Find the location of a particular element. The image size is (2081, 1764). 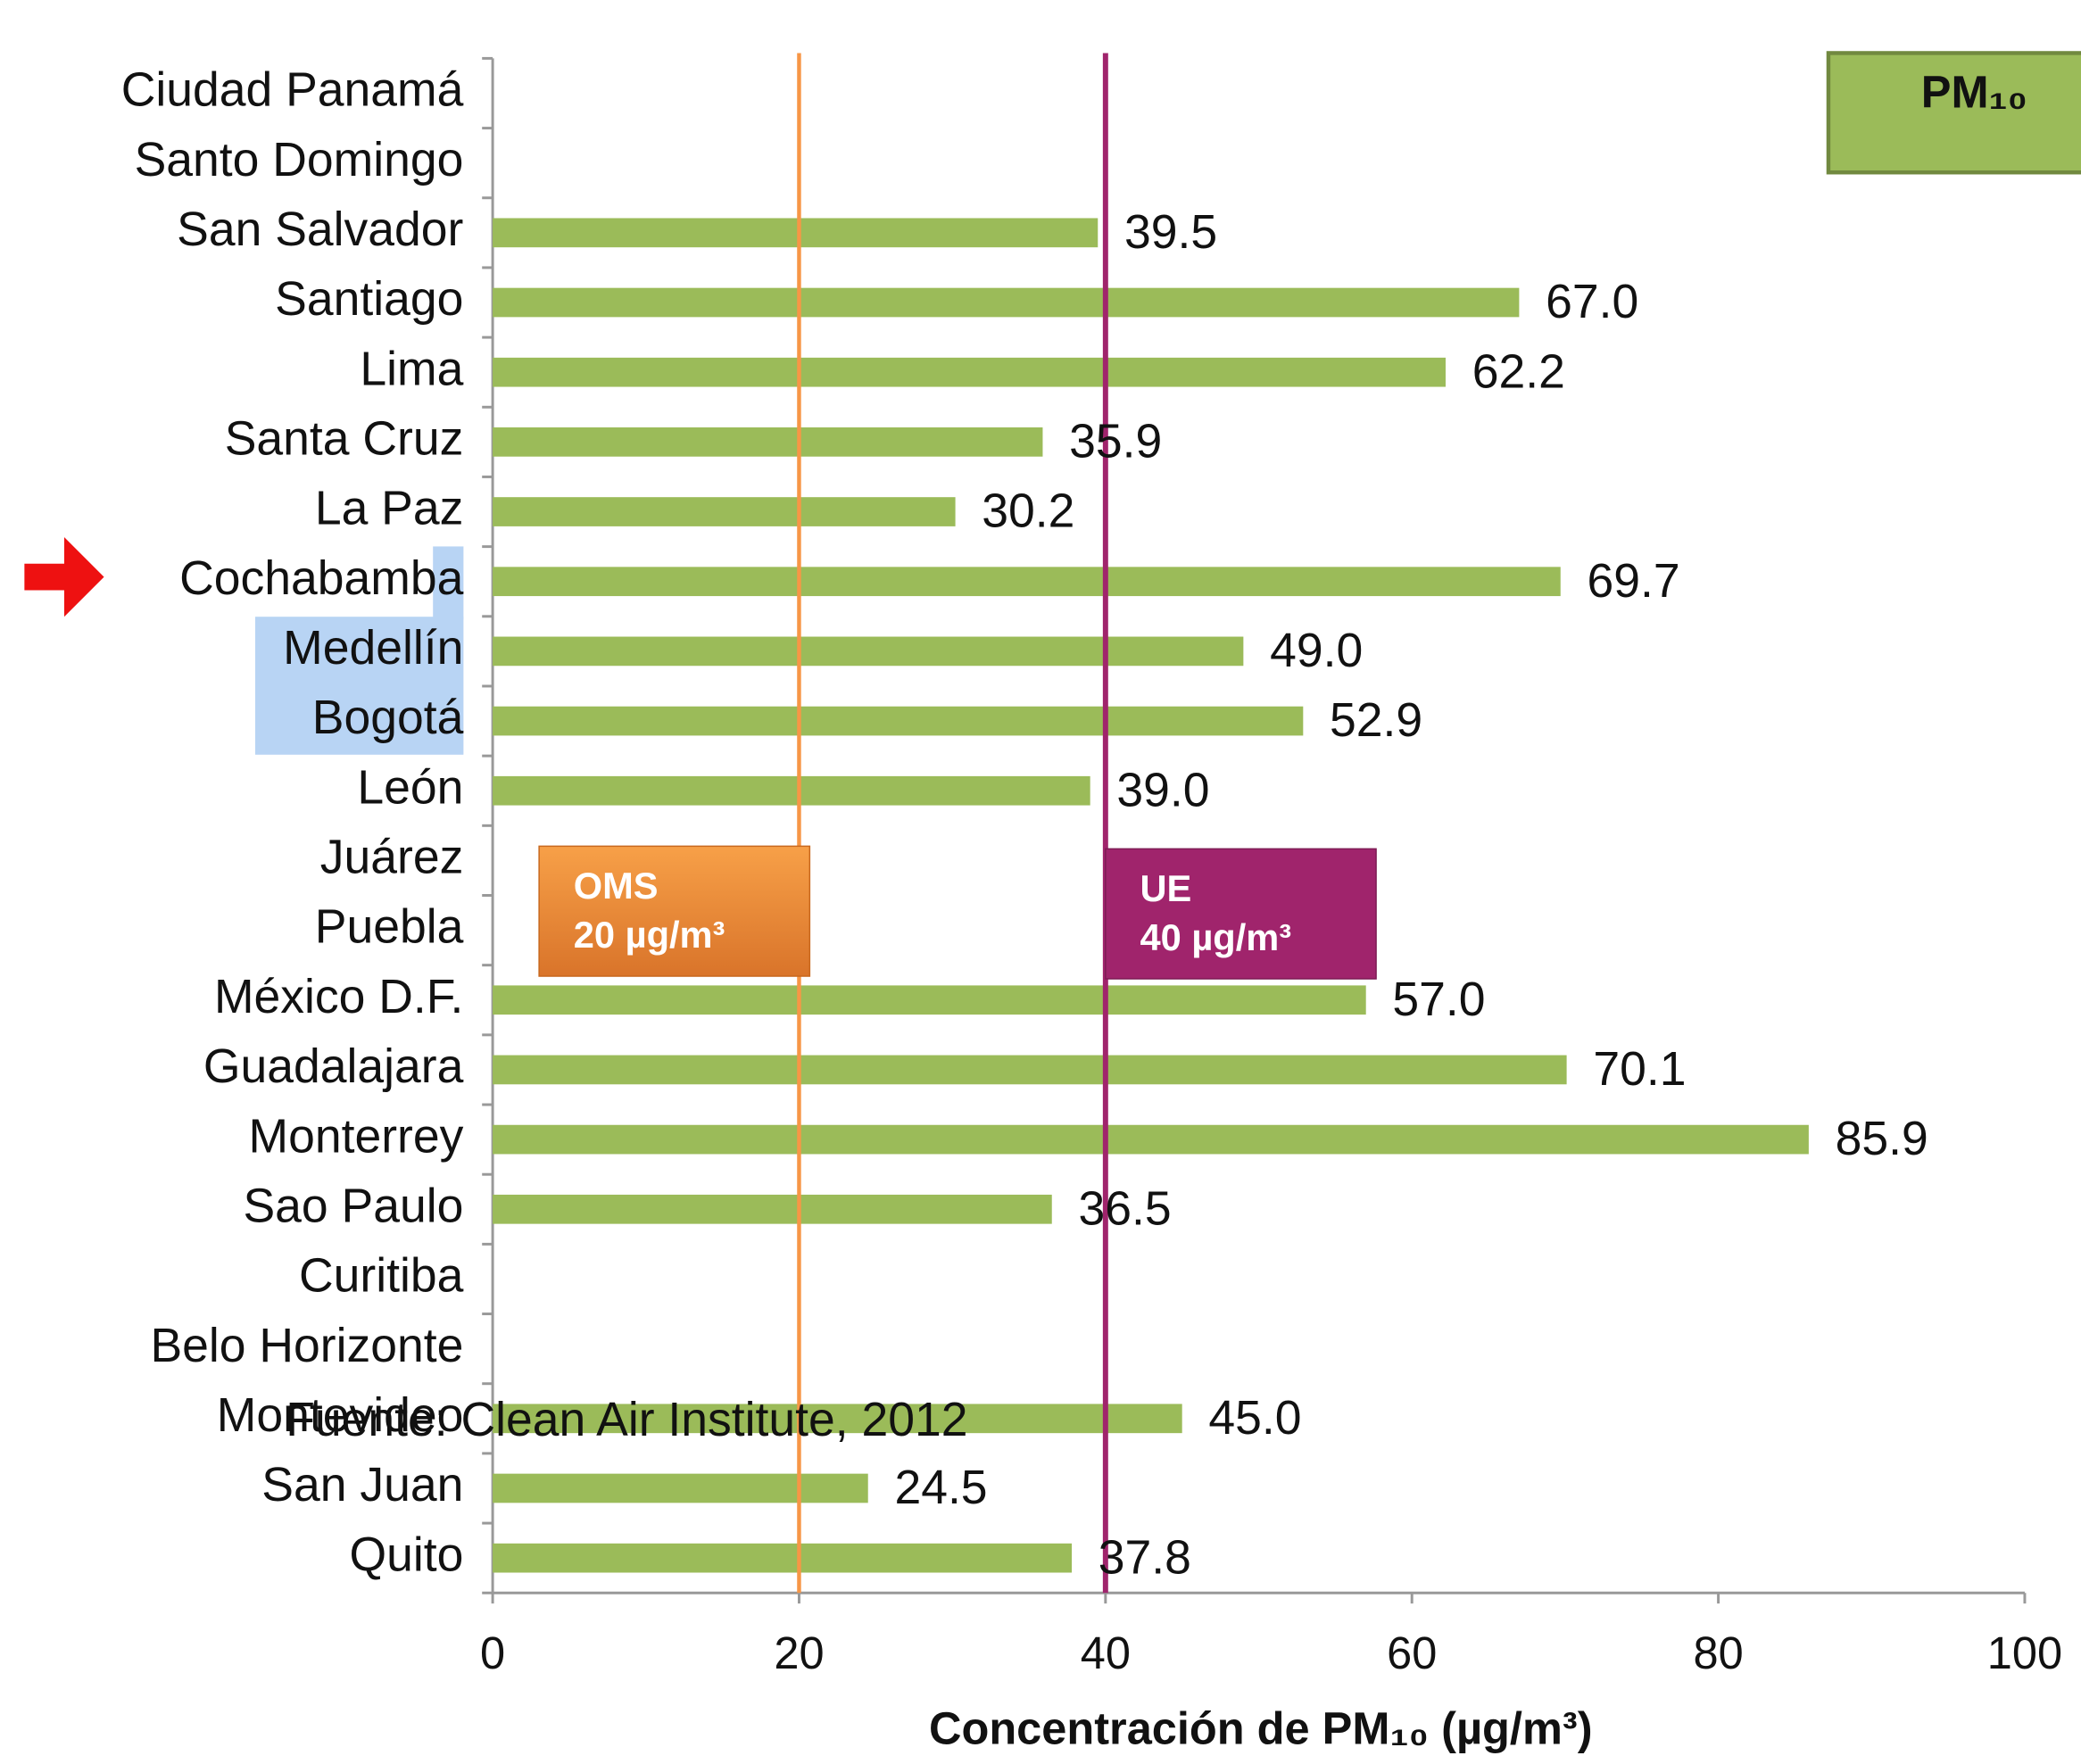

y-tick-label: Monterrey is located at coordinates (357, 1136).